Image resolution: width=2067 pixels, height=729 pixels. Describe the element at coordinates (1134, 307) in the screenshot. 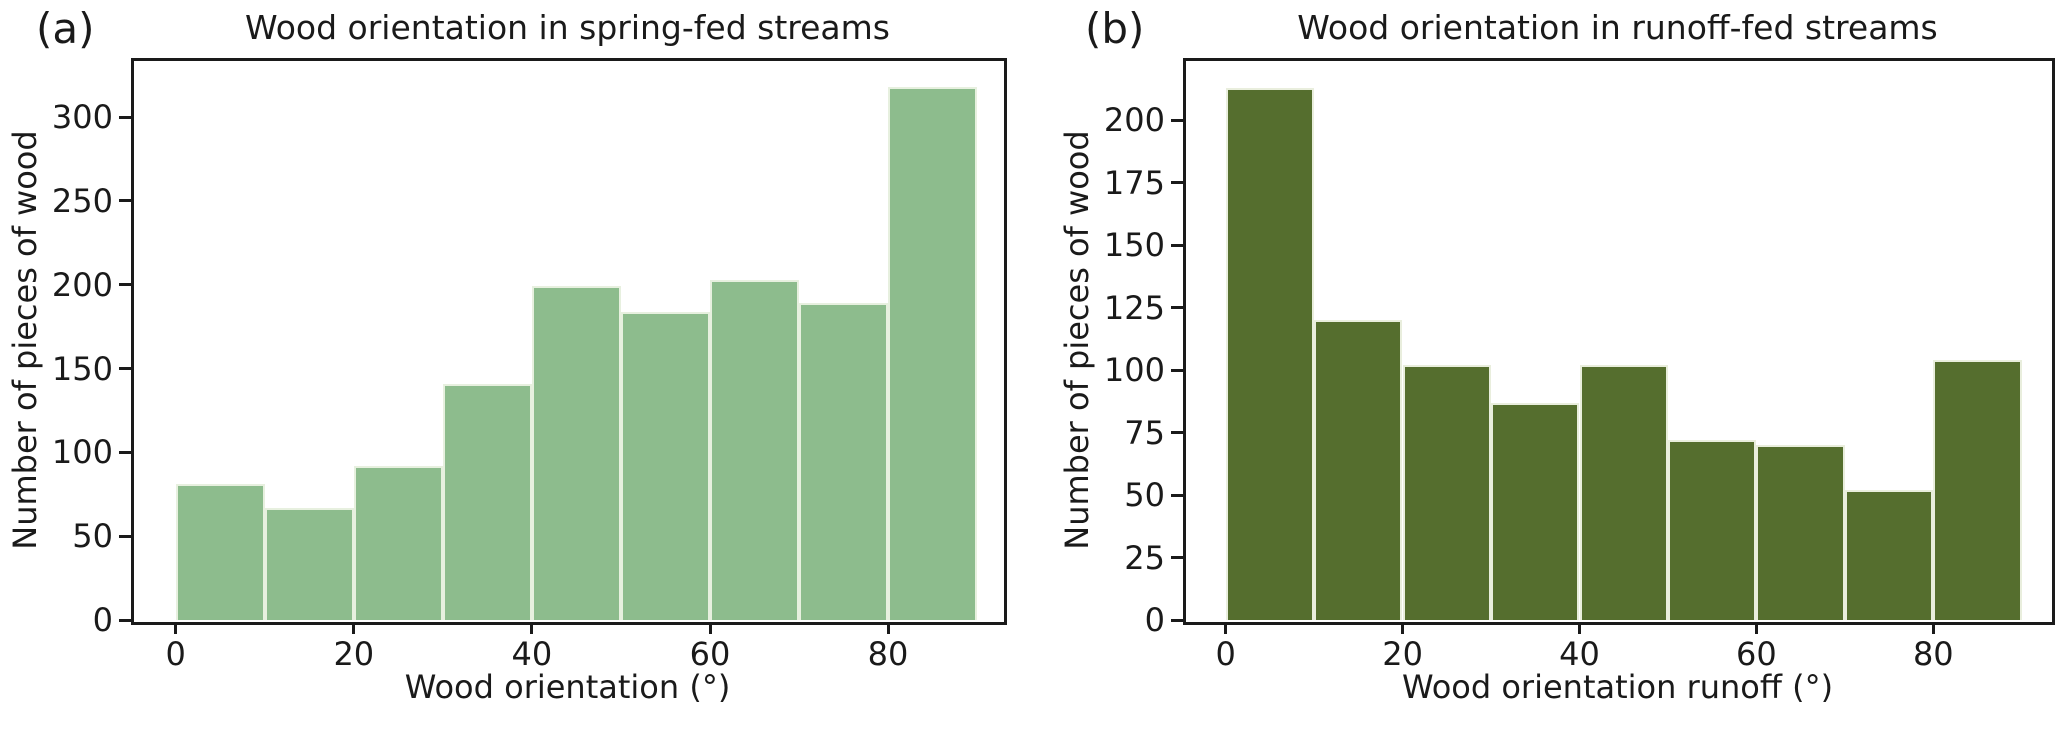

I see `y-tick-label: 125` at that location.